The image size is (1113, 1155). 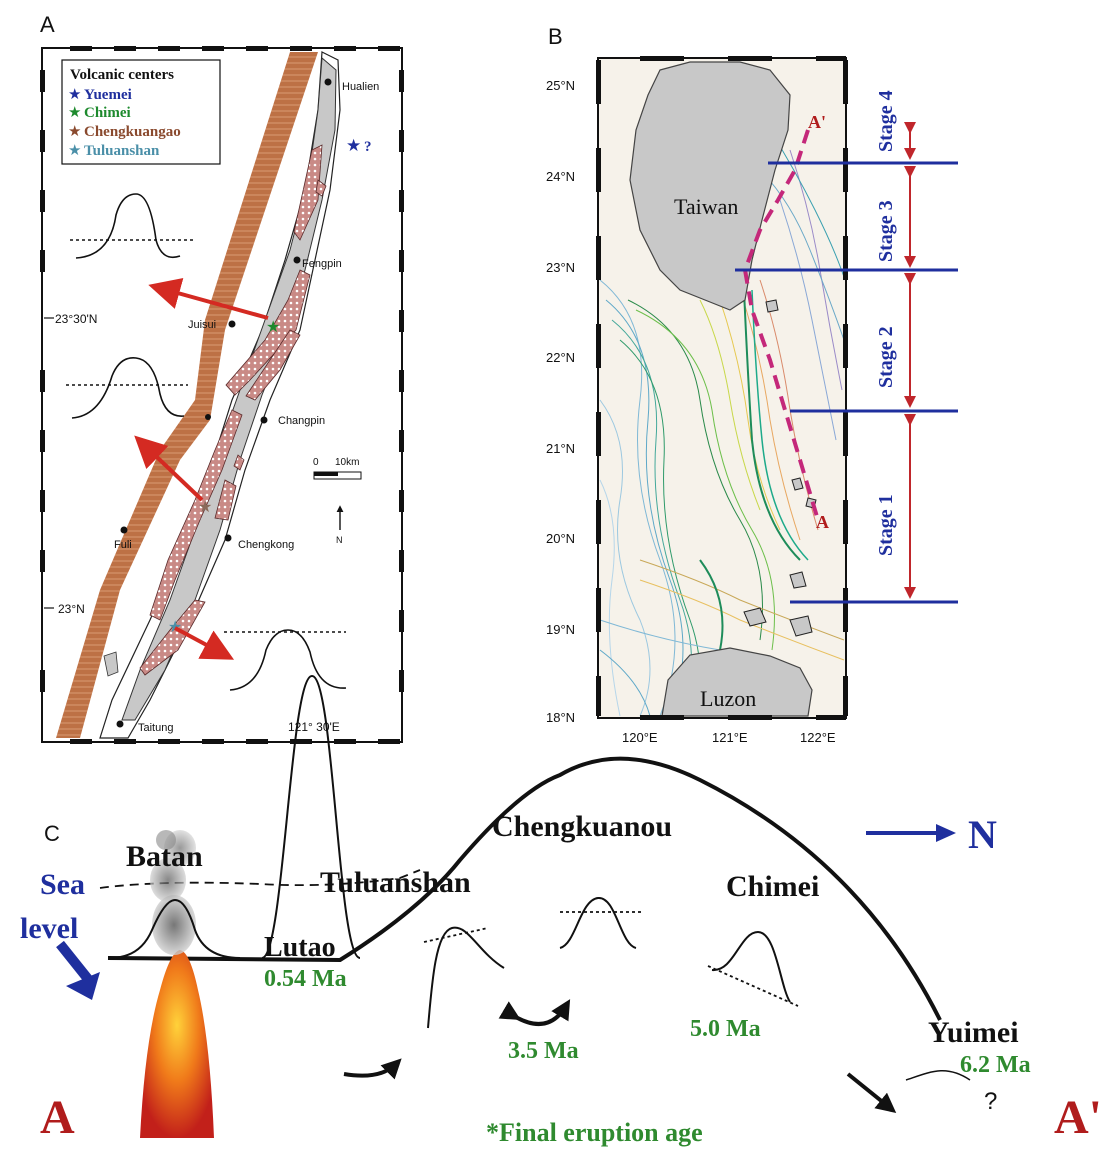 What do you see at coordinates (560, 401) in the screenshot?
I see `lat-labels-b: 25°N 24°N 23°N 22°N 21°N 20°N 19°N 18°N` at bounding box center [560, 401].